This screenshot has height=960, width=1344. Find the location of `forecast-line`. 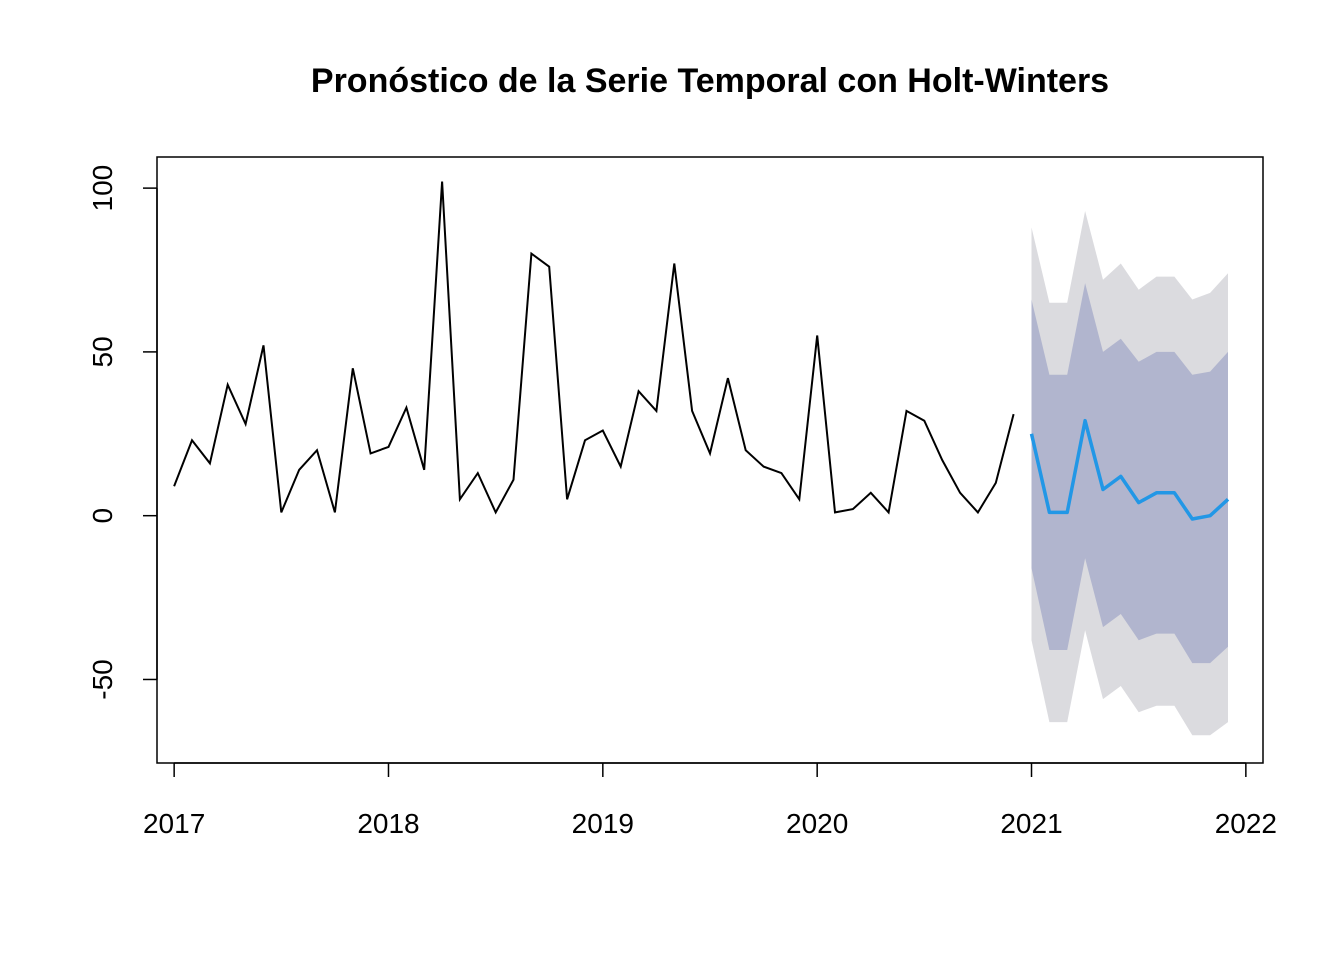

forecast-line is located at coordinates (1129, 469).